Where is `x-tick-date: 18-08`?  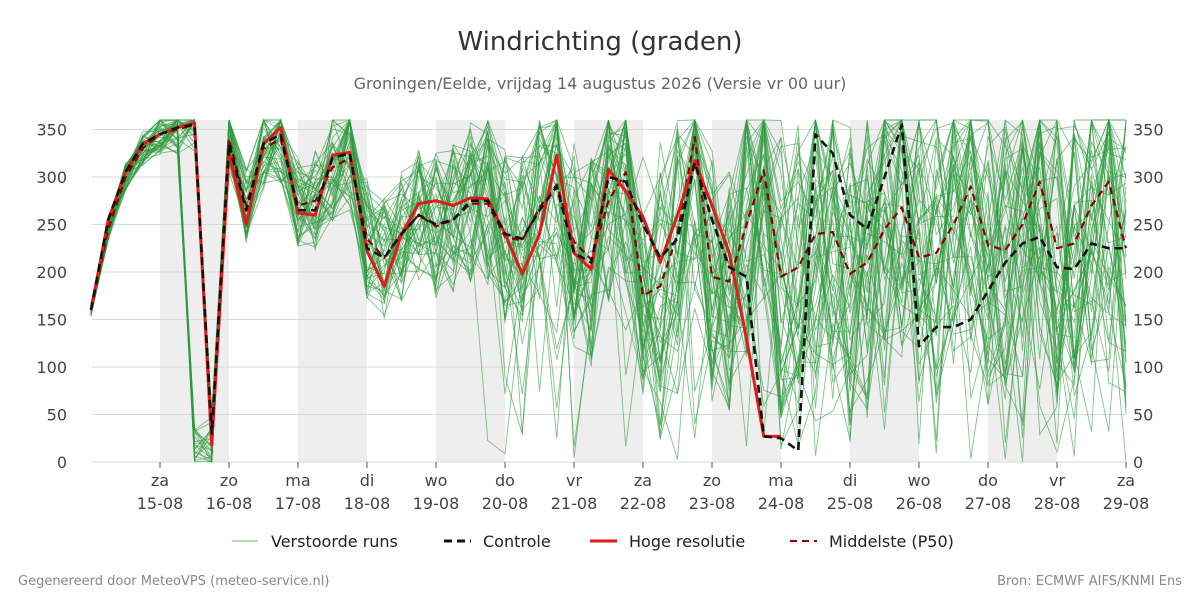
x-tick-date: 18-08 is located at coordinates (367, 503).